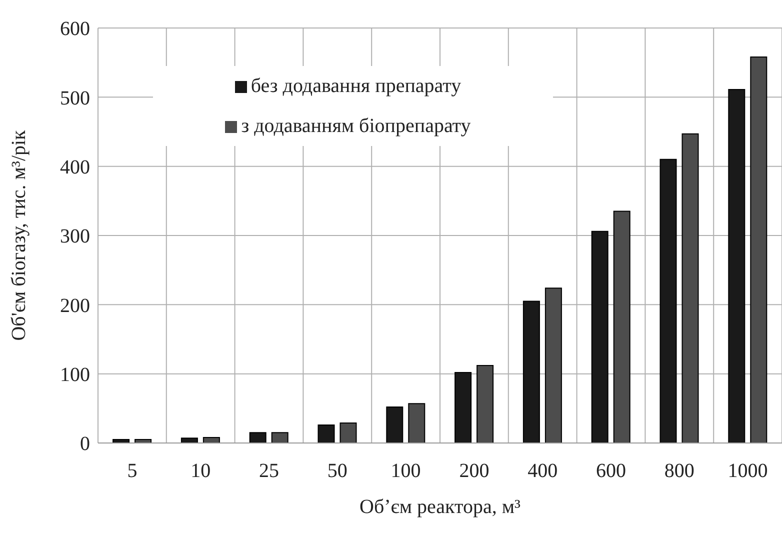 The width and height of the screenshot is (782, 533). Describe the element at coordinates (75, 98) in the screenshot. I see `y-tick-label: 500` at that location.